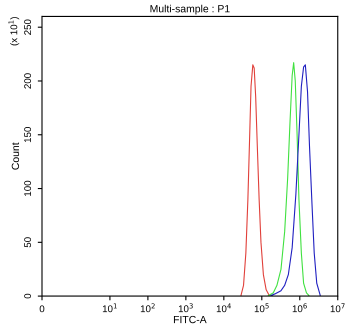 The image size is (350, 329). I want to click on x-tick-label: 10$^{6}$, so click(299, 307).